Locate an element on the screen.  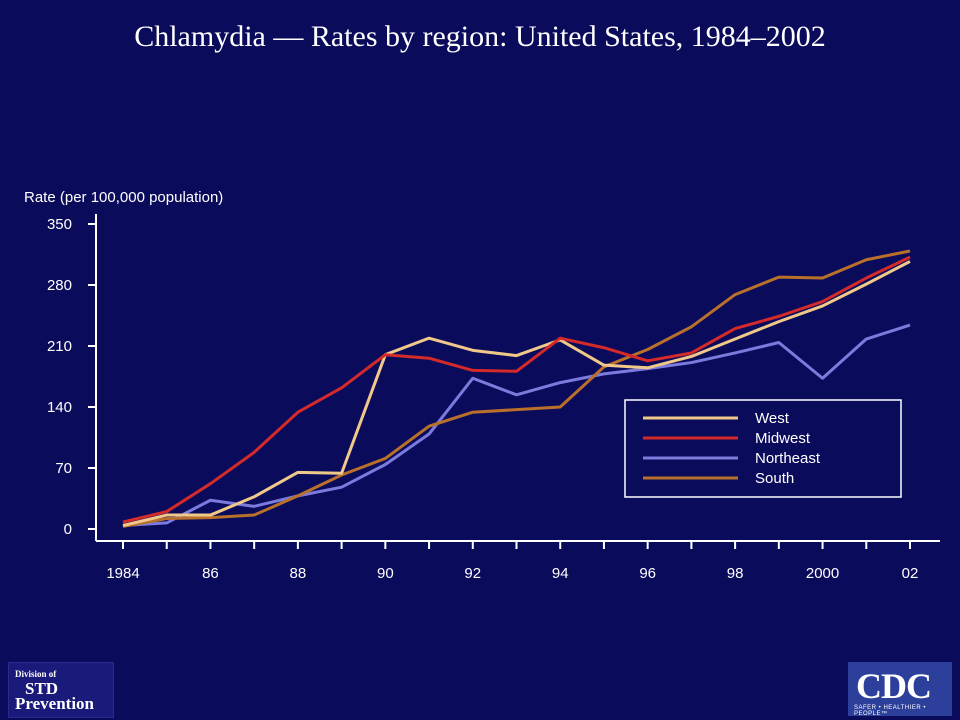
std-prevention-logo: Division of STD Prevention is located at coordinates (61, 690).